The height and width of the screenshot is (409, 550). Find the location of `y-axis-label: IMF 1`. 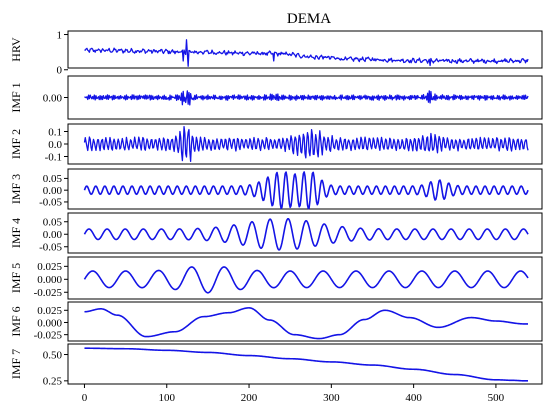

y-axis-label: IMF 1 is located at coordinates (16, 97).